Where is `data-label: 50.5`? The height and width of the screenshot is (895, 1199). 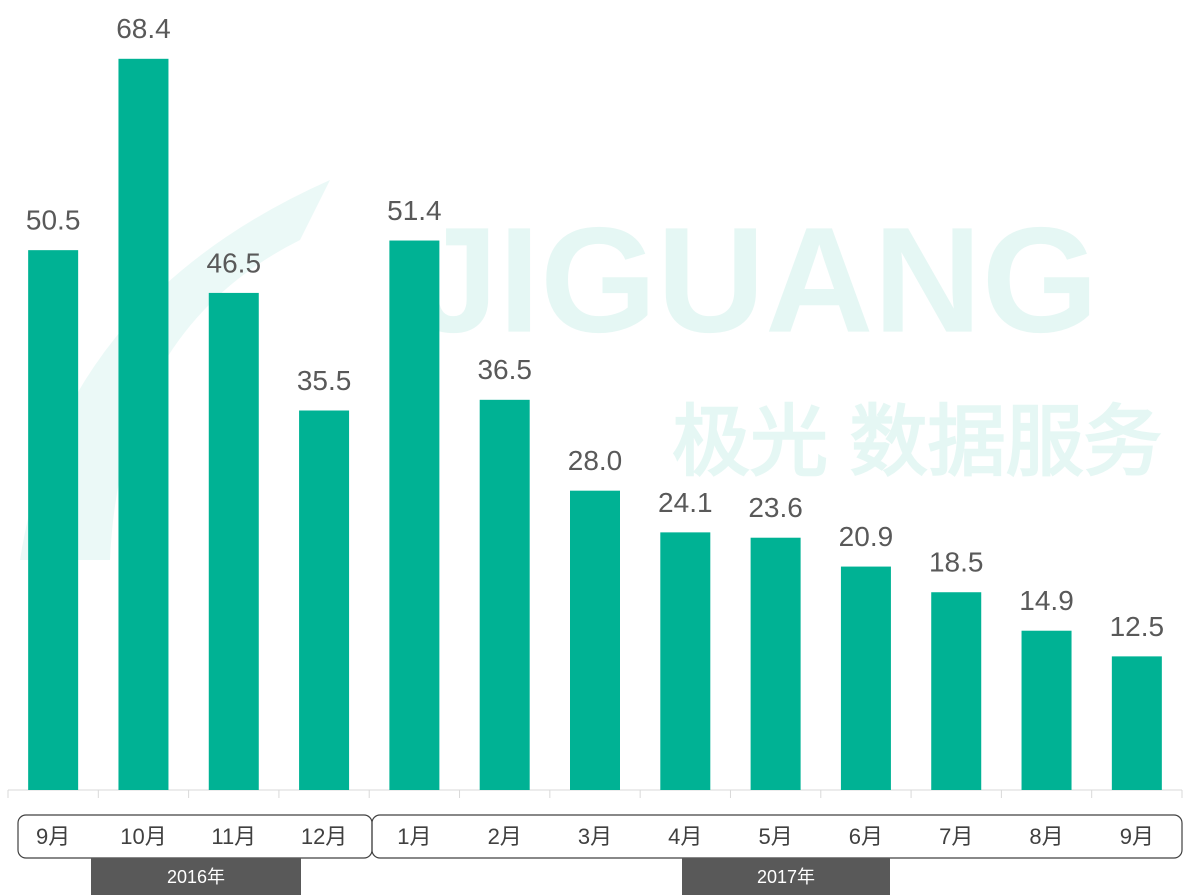 data-label: 50.5 is located at coordinates (53, 220).